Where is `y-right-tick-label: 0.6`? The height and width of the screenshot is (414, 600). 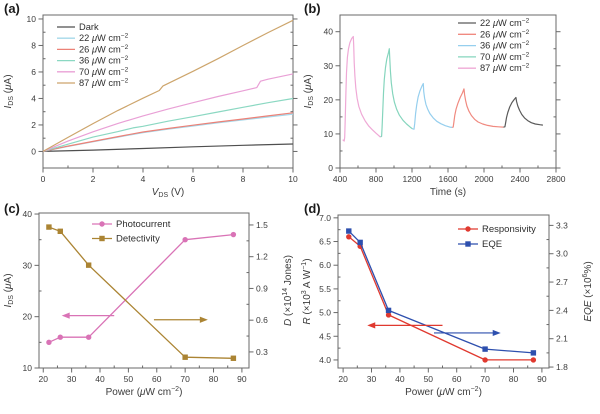 y-right-tick-label: 0.6 is located at coordinates (262, 320).